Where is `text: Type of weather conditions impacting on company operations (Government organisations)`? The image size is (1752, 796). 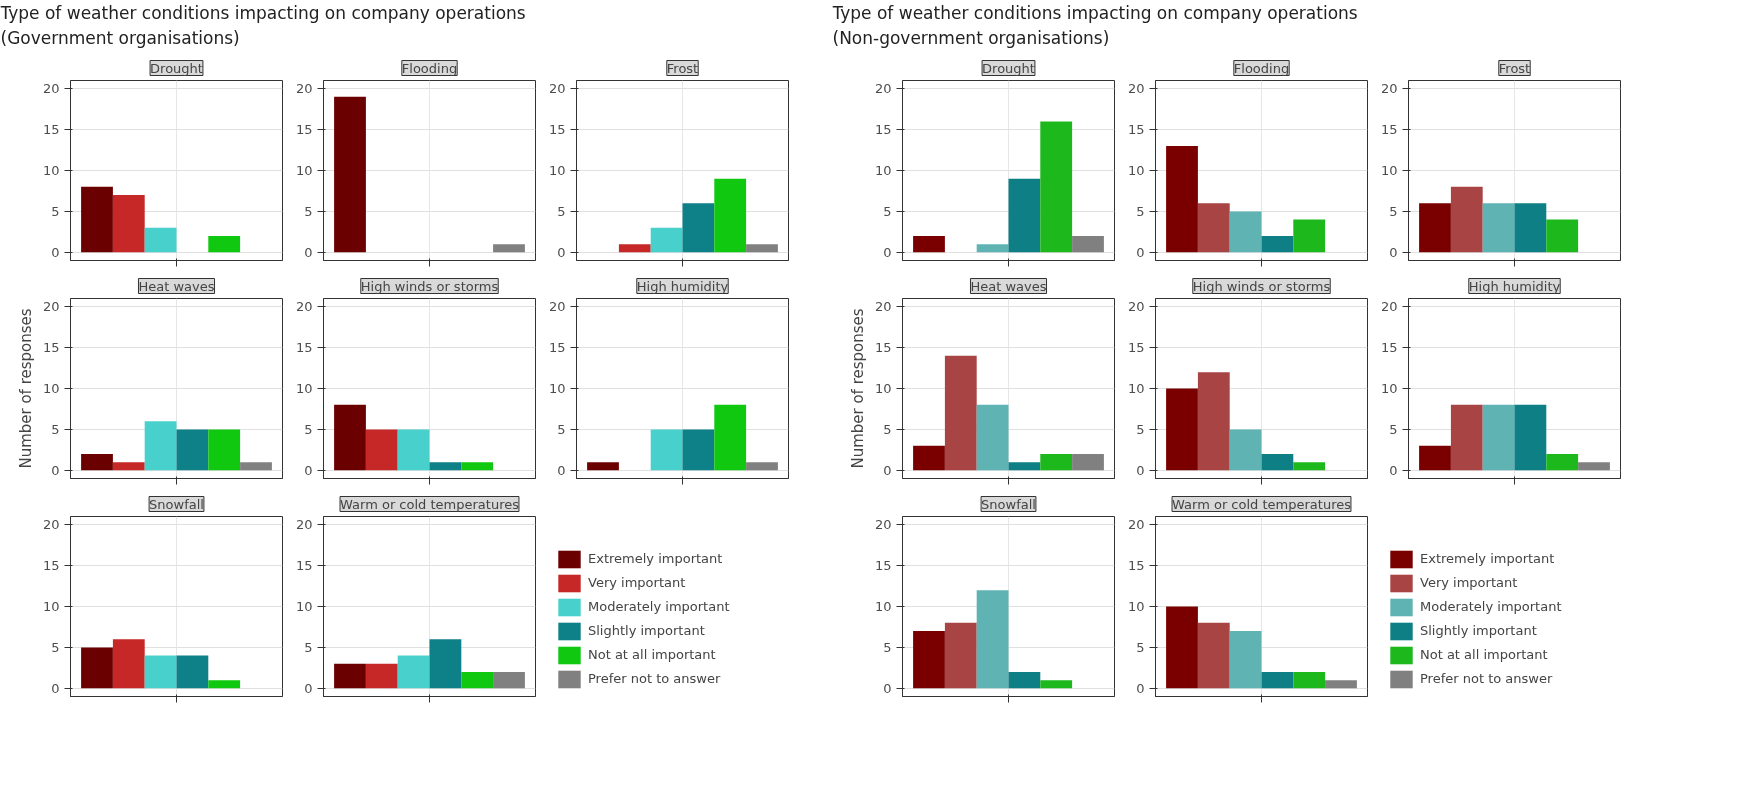
text: Type of weather conditions impacting on company operations (Government organisations) is located at coordinates (263, 25).